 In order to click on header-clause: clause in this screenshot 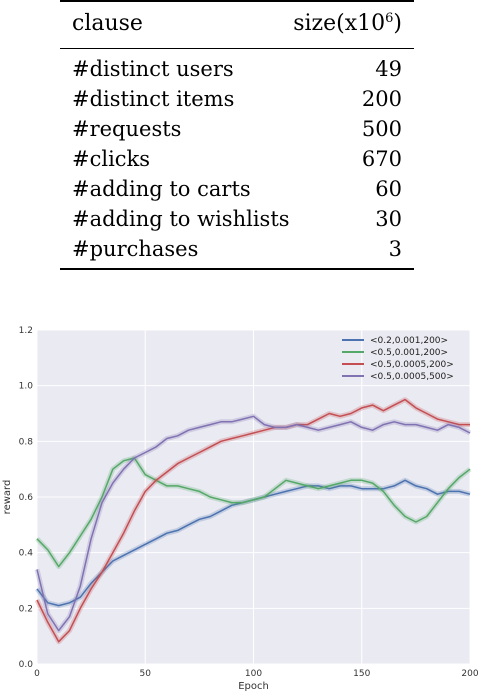, I will do `click(107, 23)`.